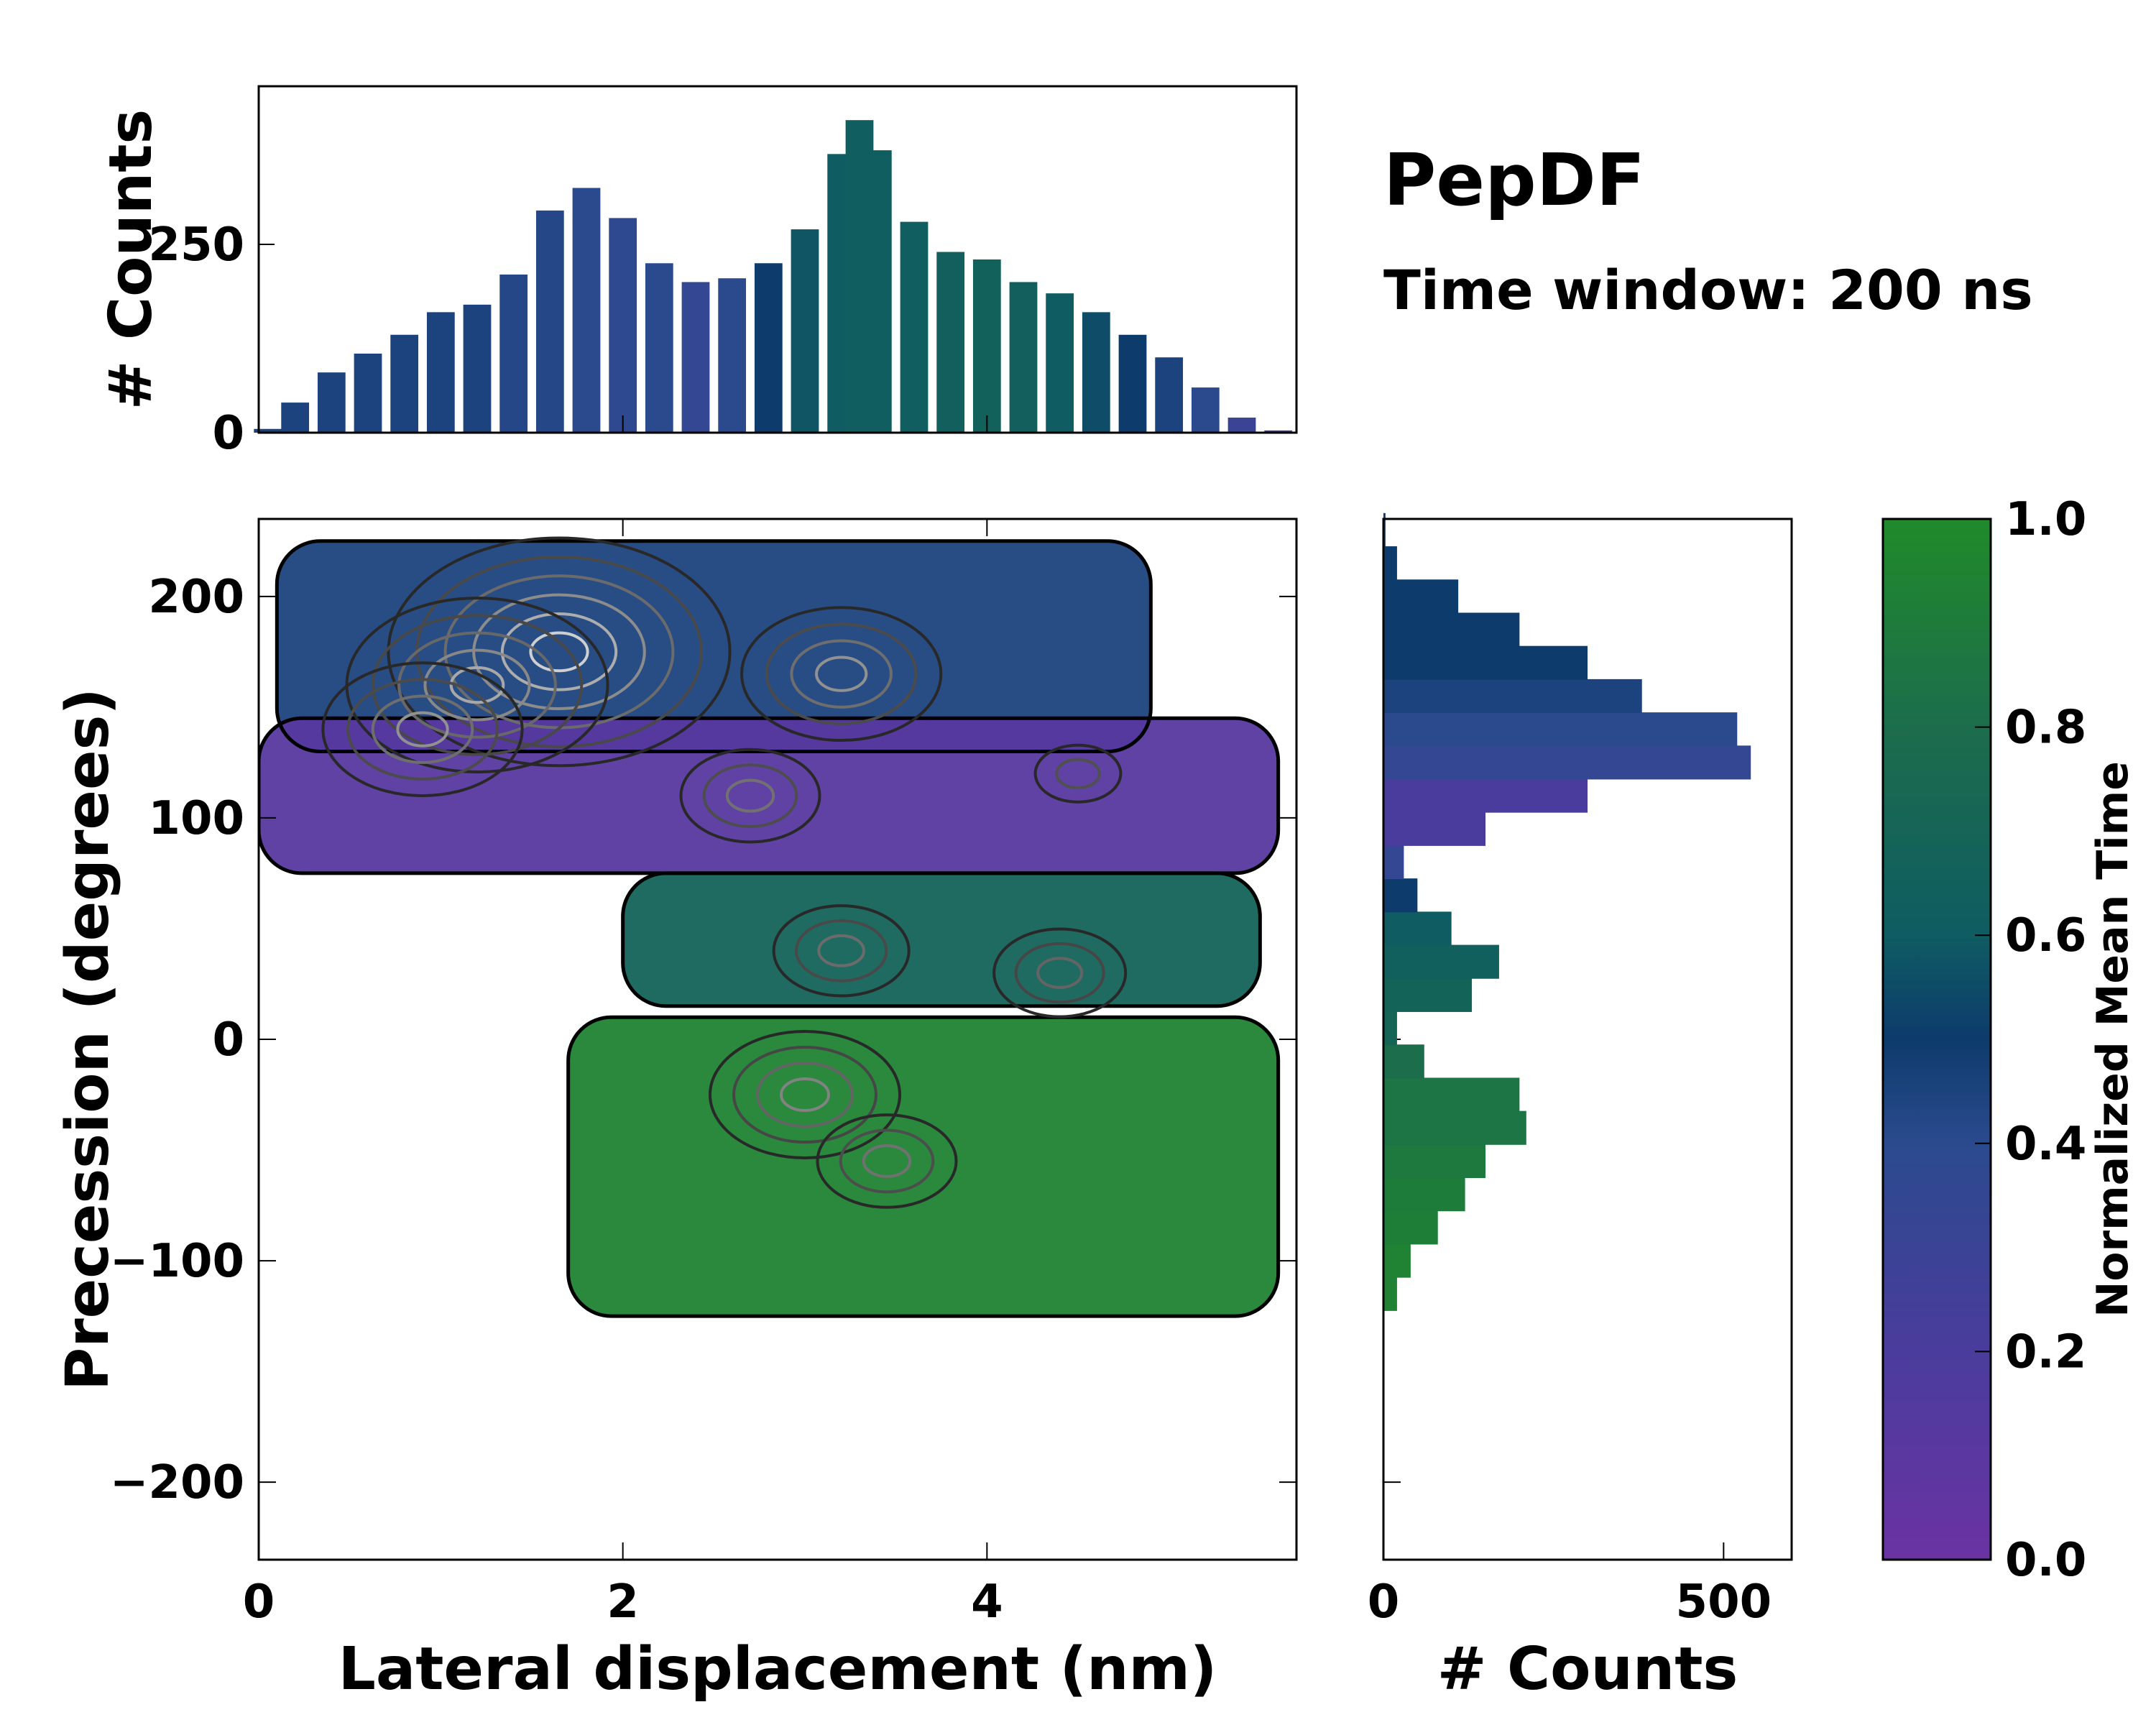  I want to click on main-xtick-label: 4, so click(987, 1602).